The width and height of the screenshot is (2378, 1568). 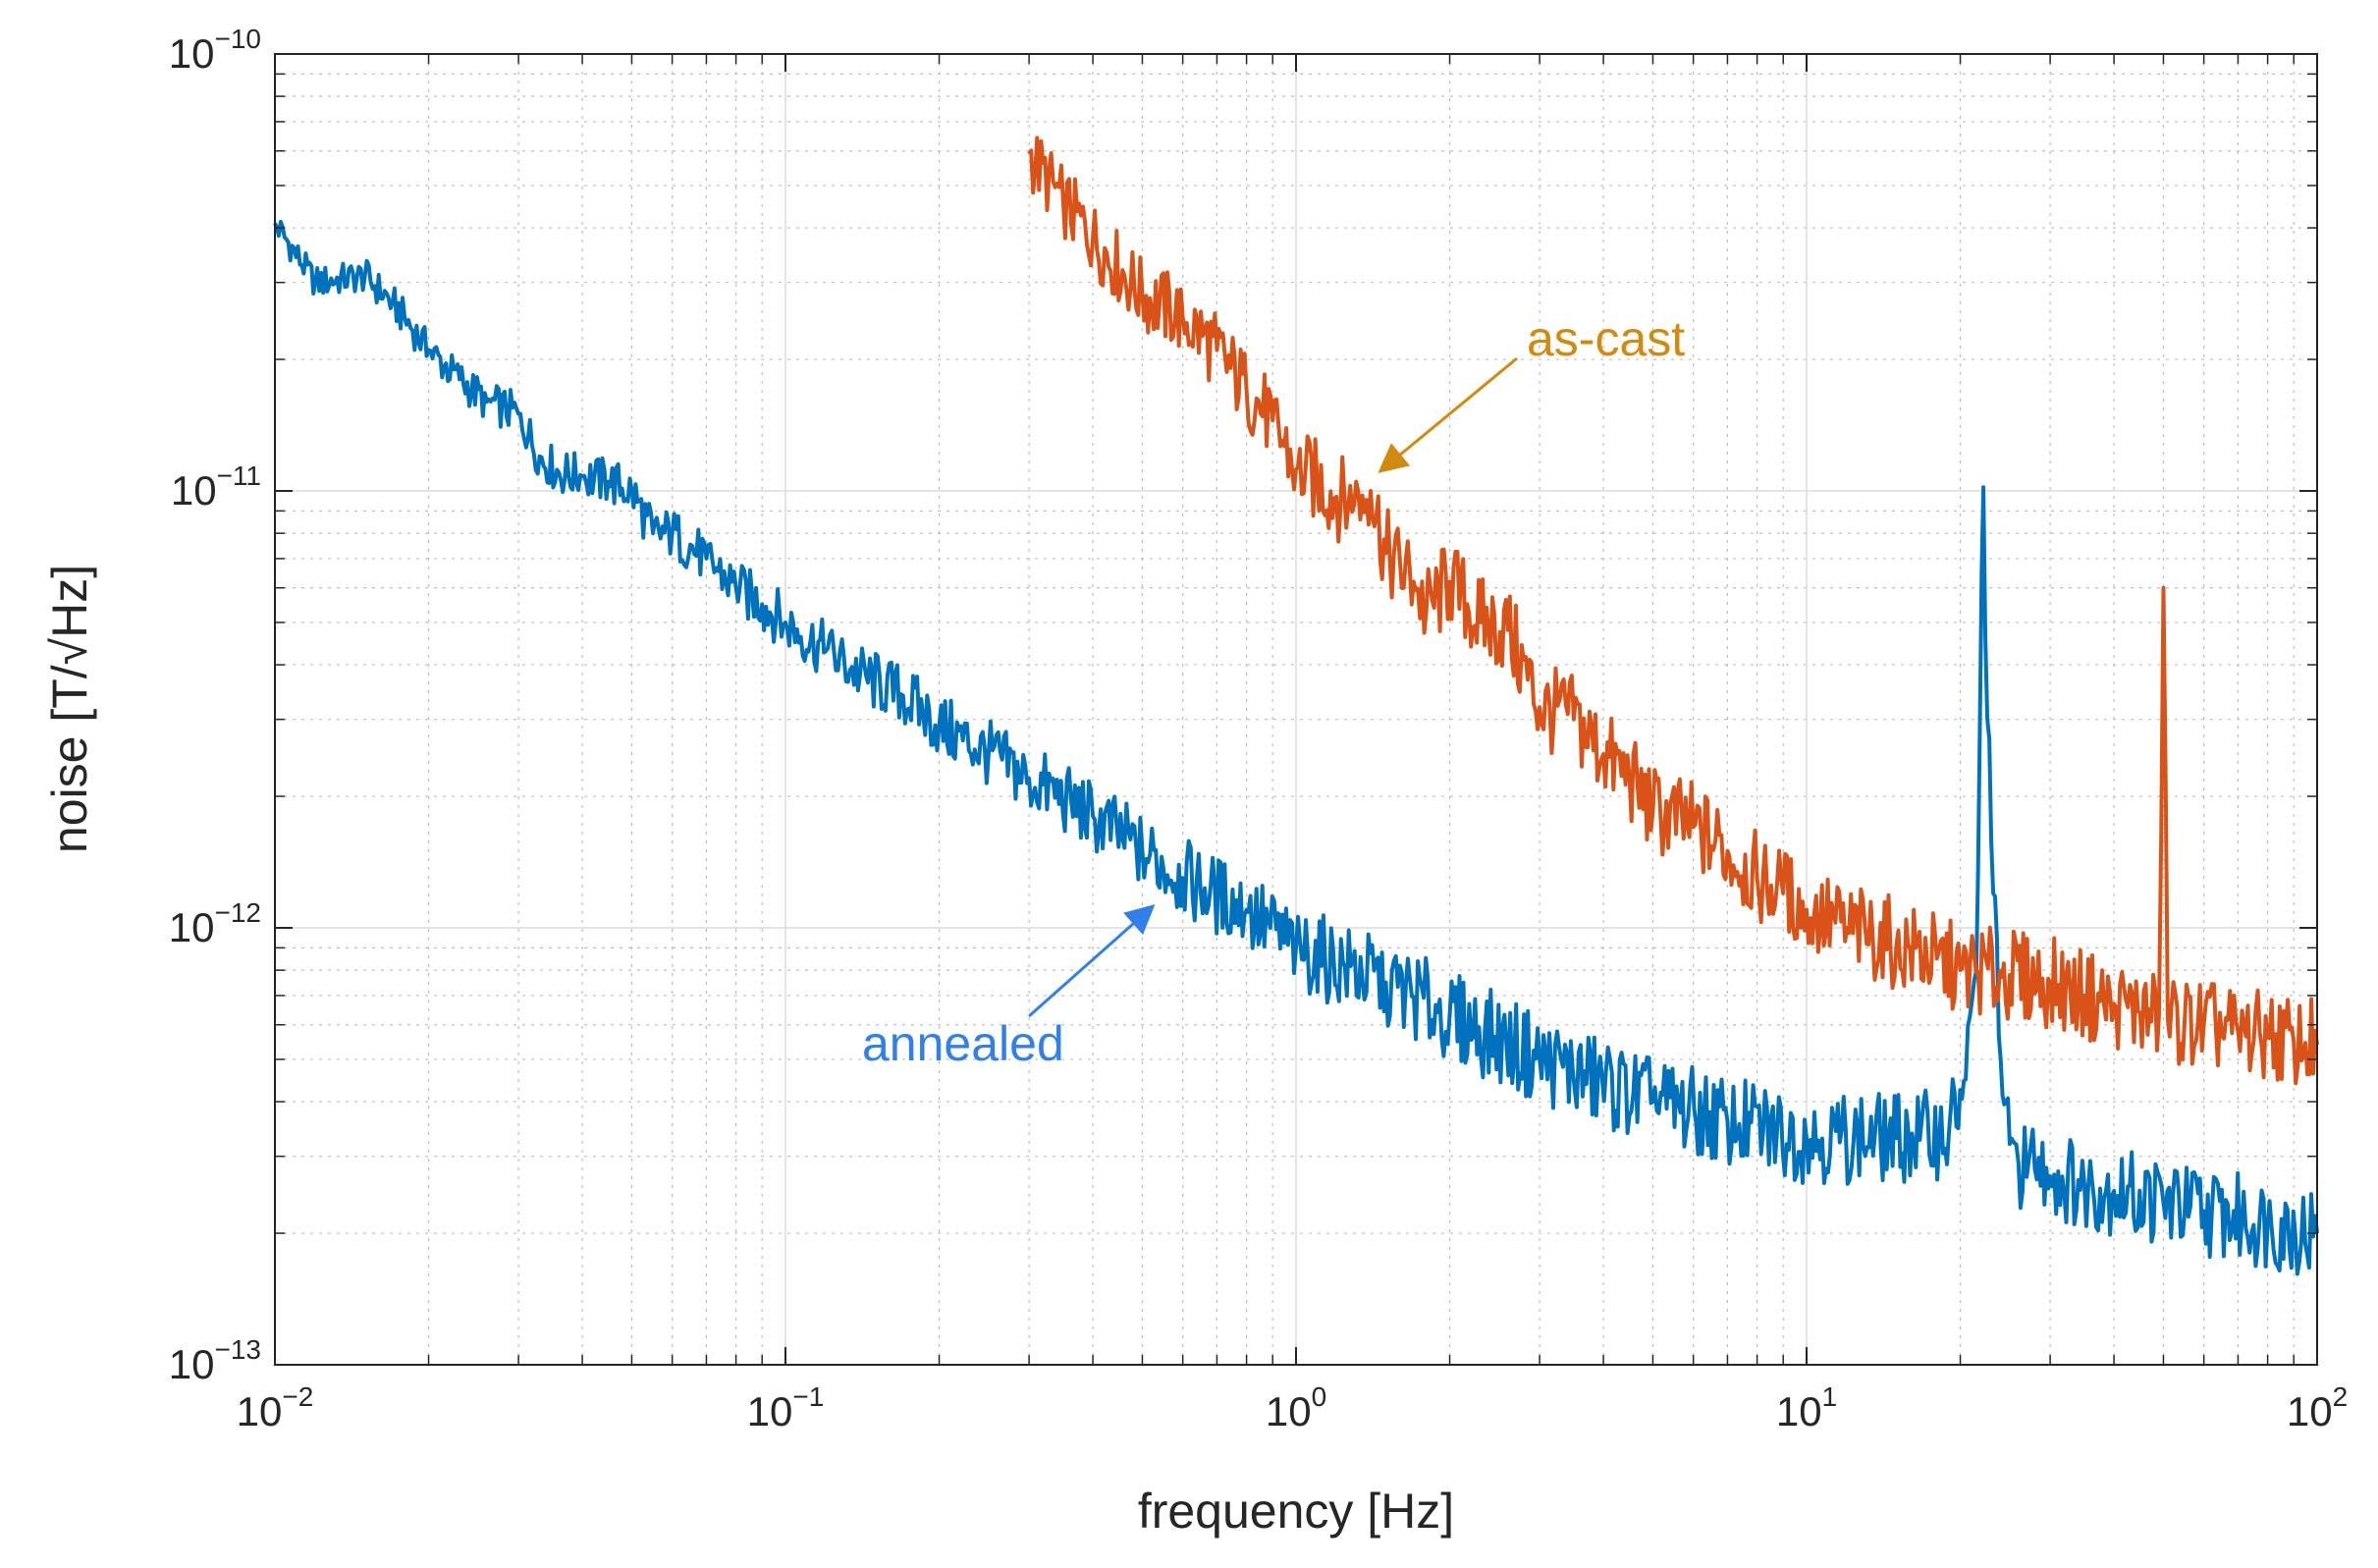 What do you see at coordinates (1606, 338) in the screenshot?
I see `as-cast-label: as-cast` at bounding box center [1606, 338].